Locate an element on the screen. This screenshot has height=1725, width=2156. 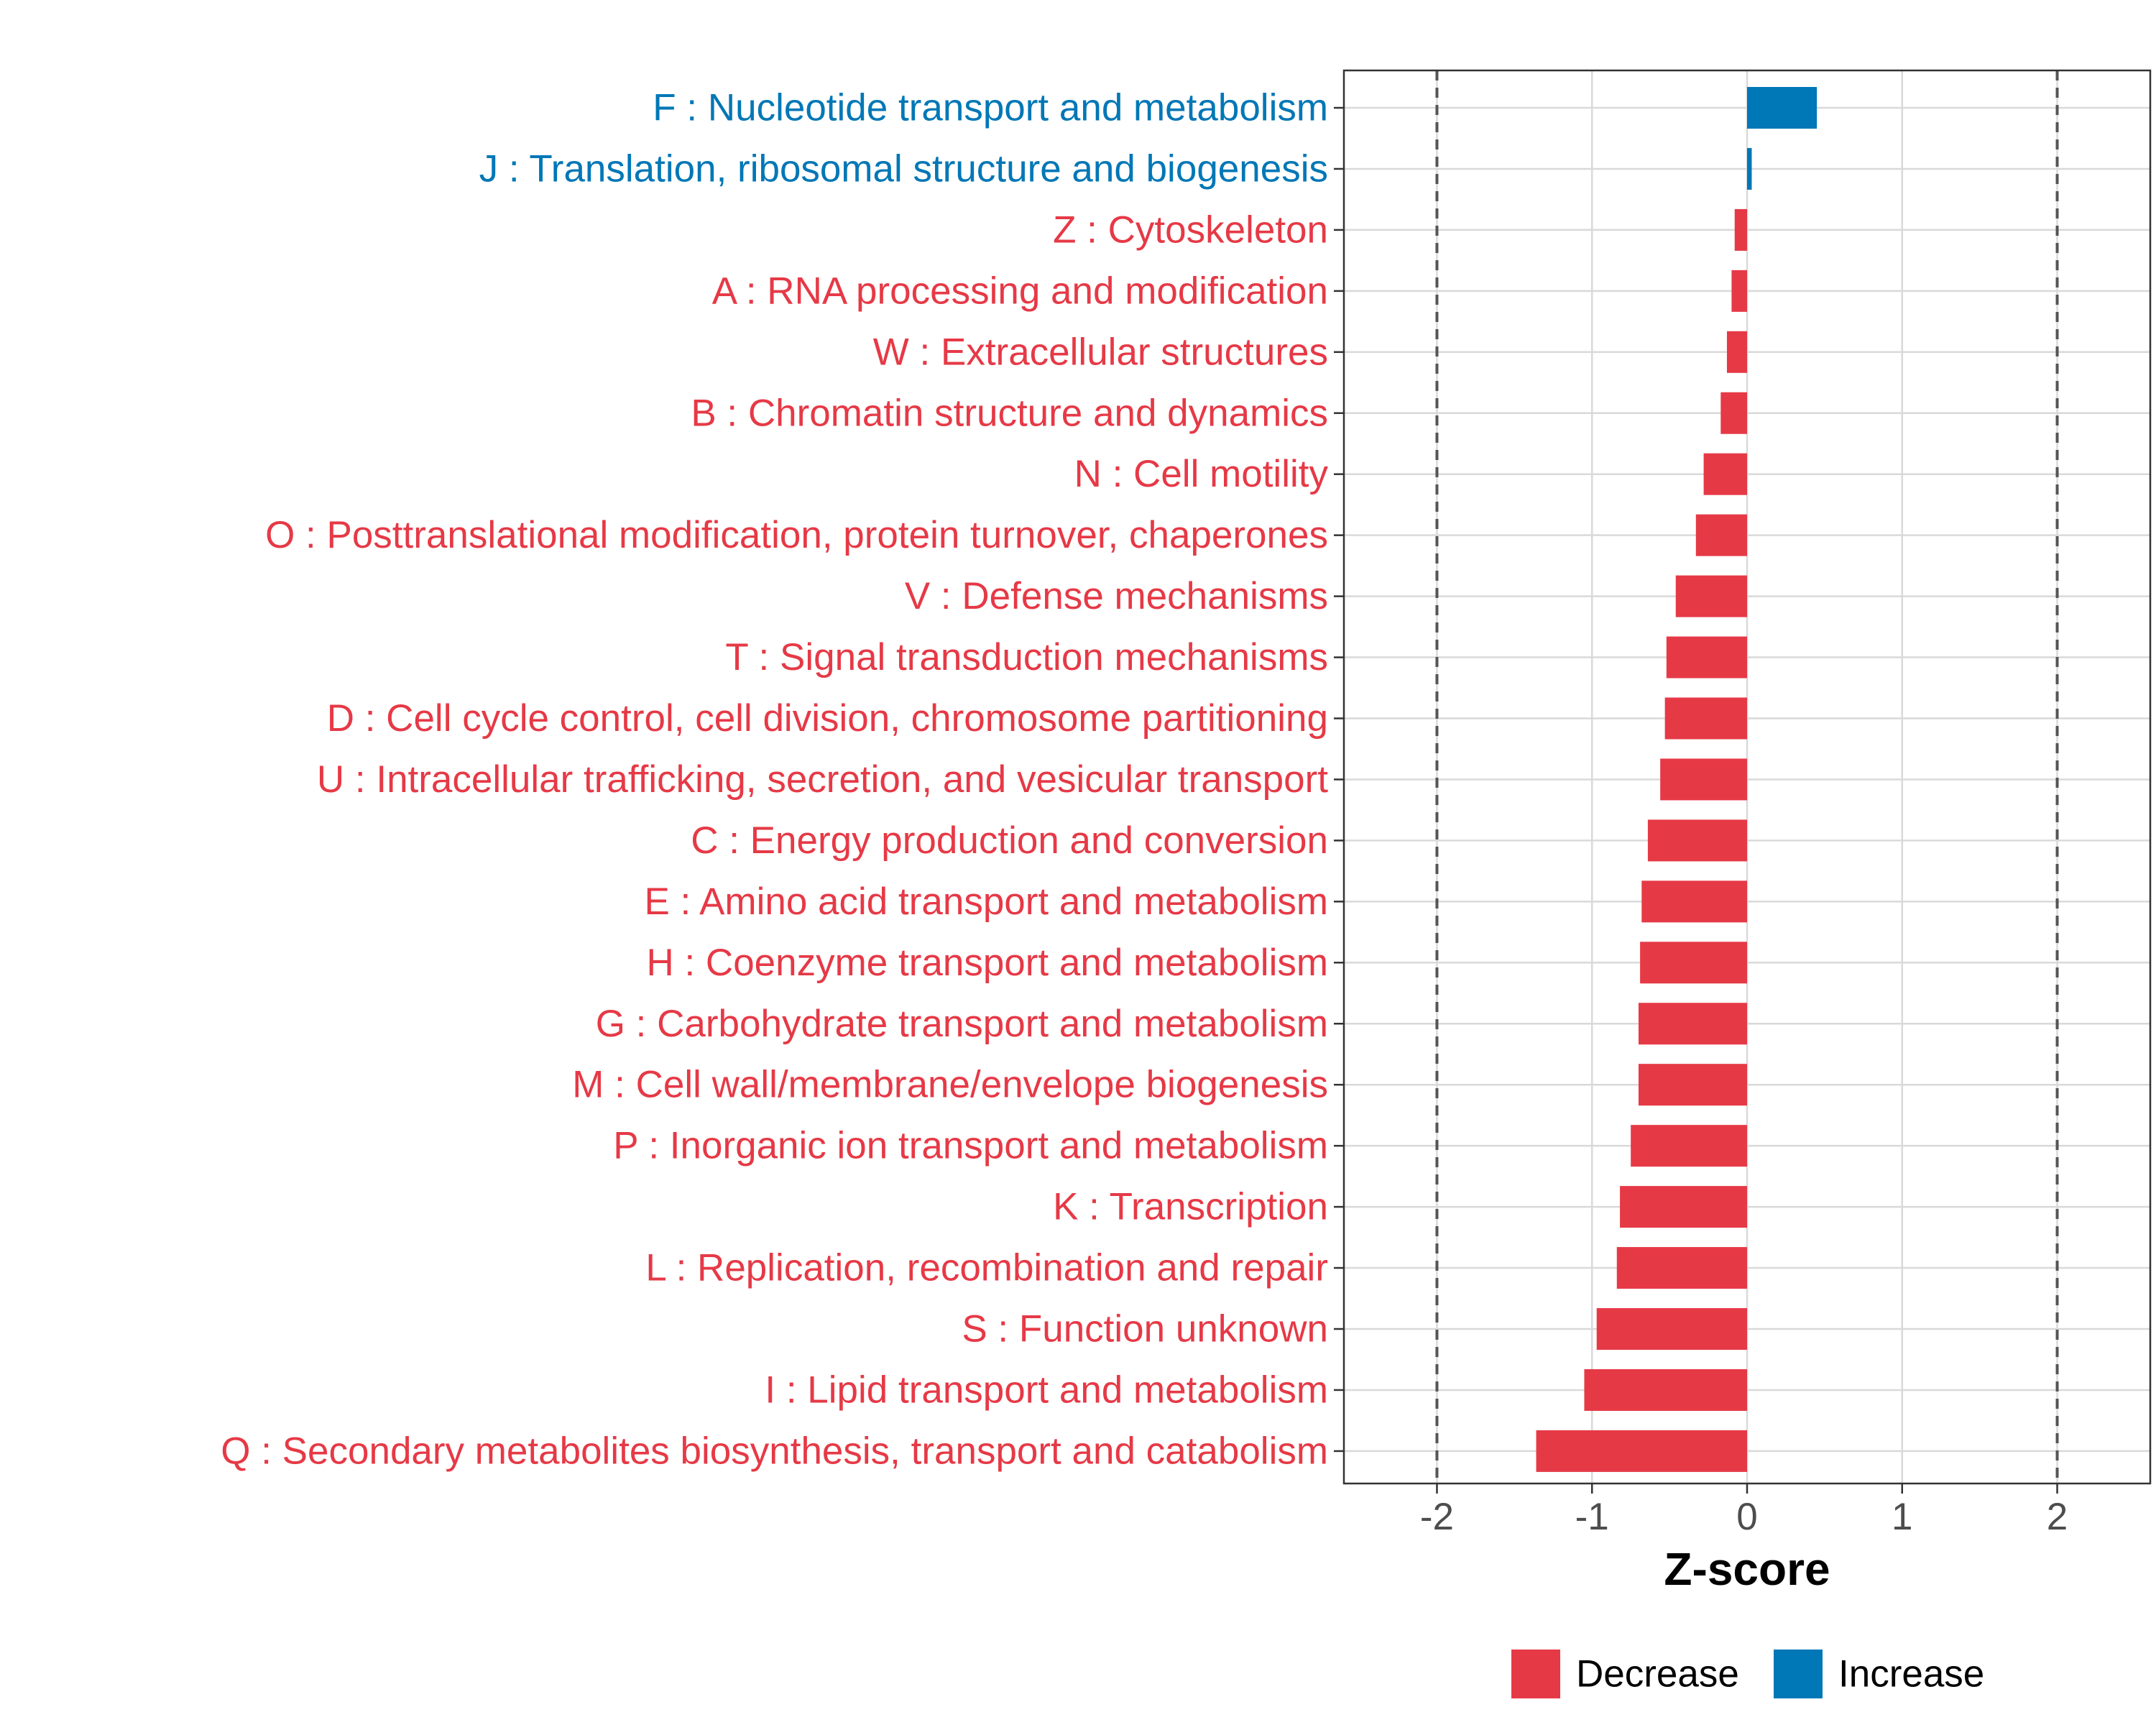
legend-label: Decrease is located at coordinates (1658, 1674).